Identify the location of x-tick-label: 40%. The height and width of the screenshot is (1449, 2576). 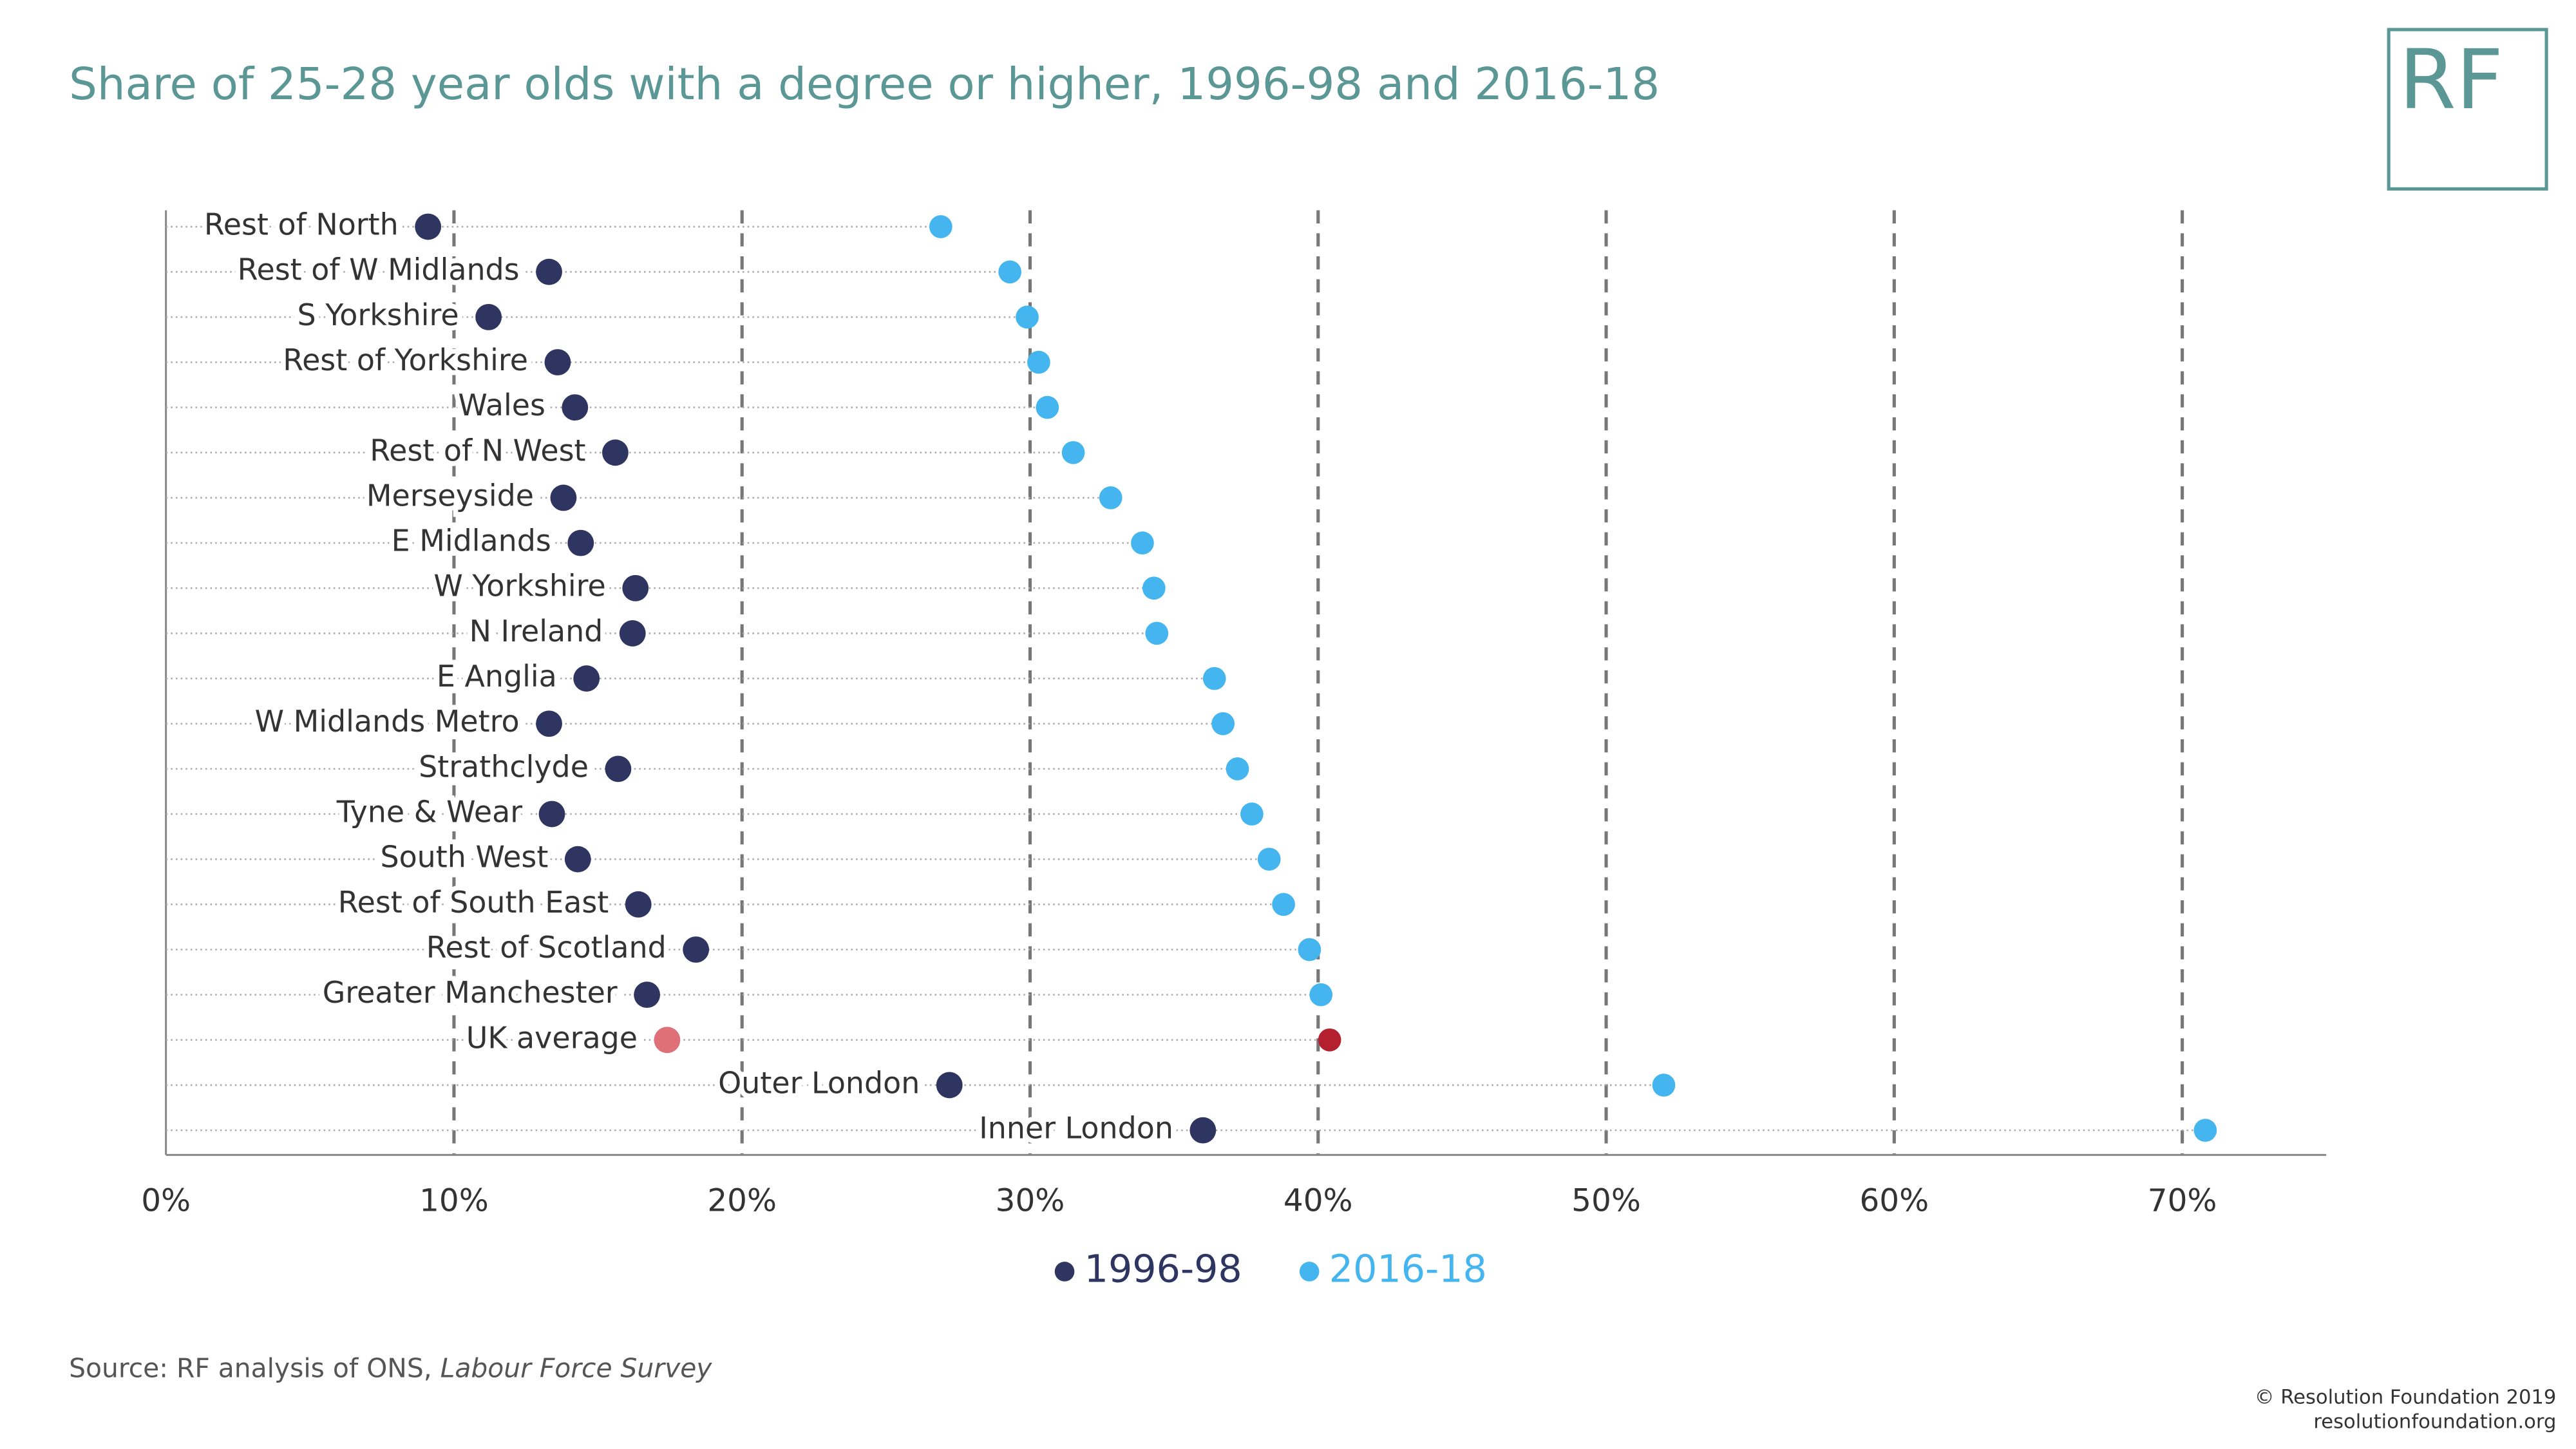
(1318, 1200).